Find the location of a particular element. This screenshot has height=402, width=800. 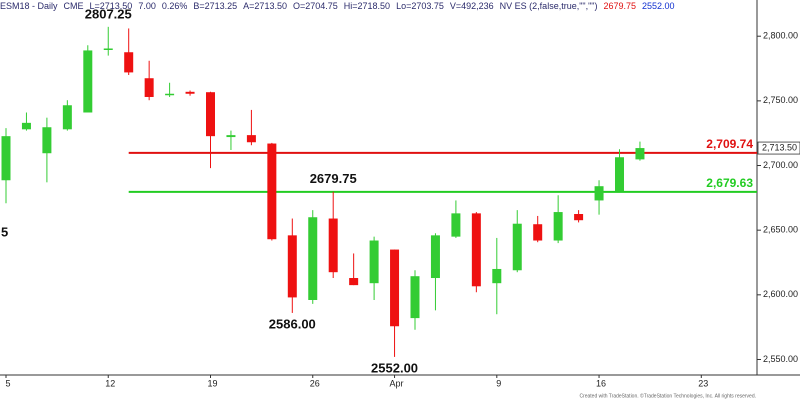

header-item: CME is located at coordinates (73, 6).